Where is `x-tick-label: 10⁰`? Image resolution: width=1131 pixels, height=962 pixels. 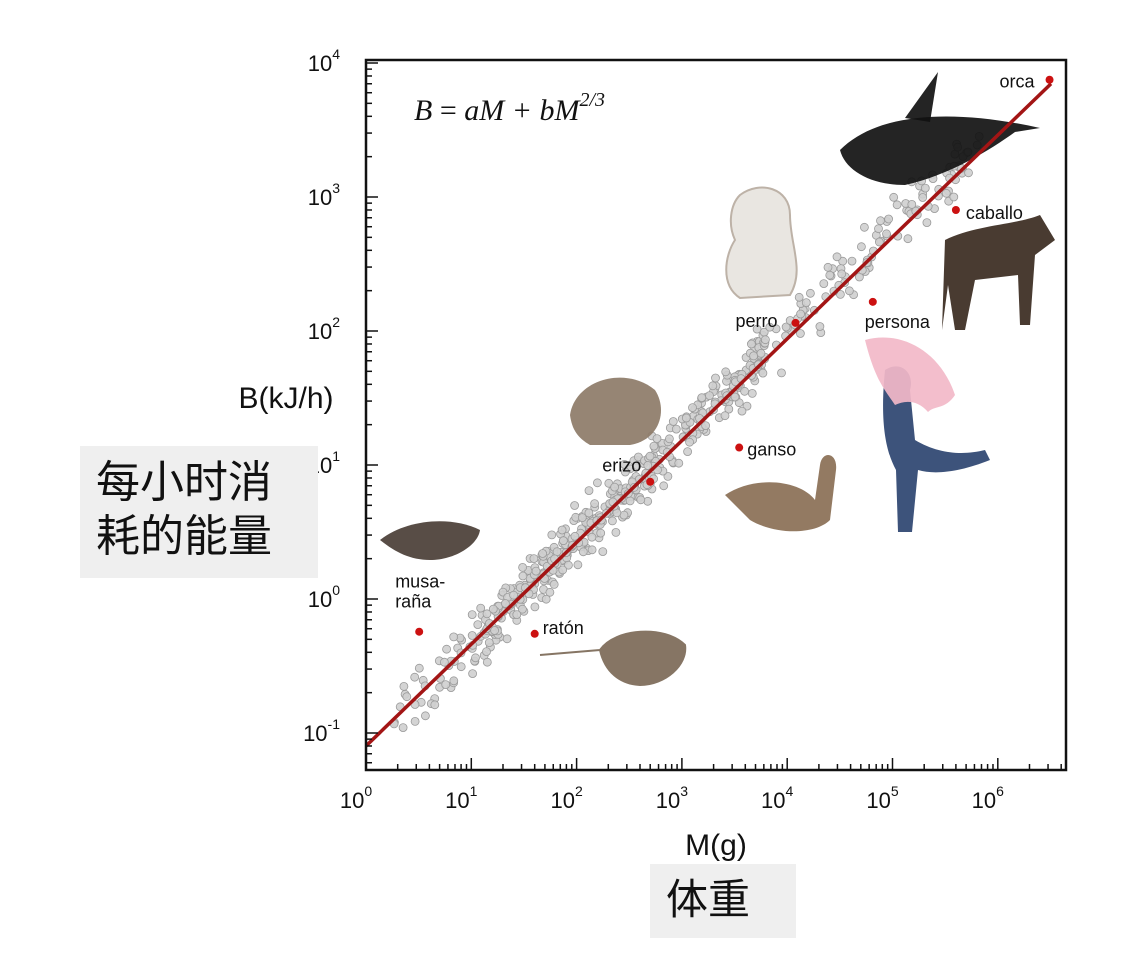
x-tick-label: 10⁰ is located at coordinates (356, 798).